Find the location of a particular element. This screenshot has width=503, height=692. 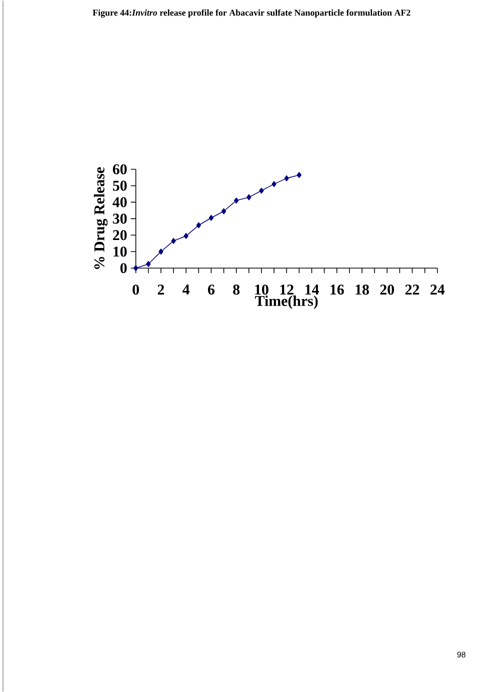

chart-title: Figure 44:Invitro release profile for Abacavir sulfate Nanoparticle formulation AF2 is located at coordinates (251, 13).